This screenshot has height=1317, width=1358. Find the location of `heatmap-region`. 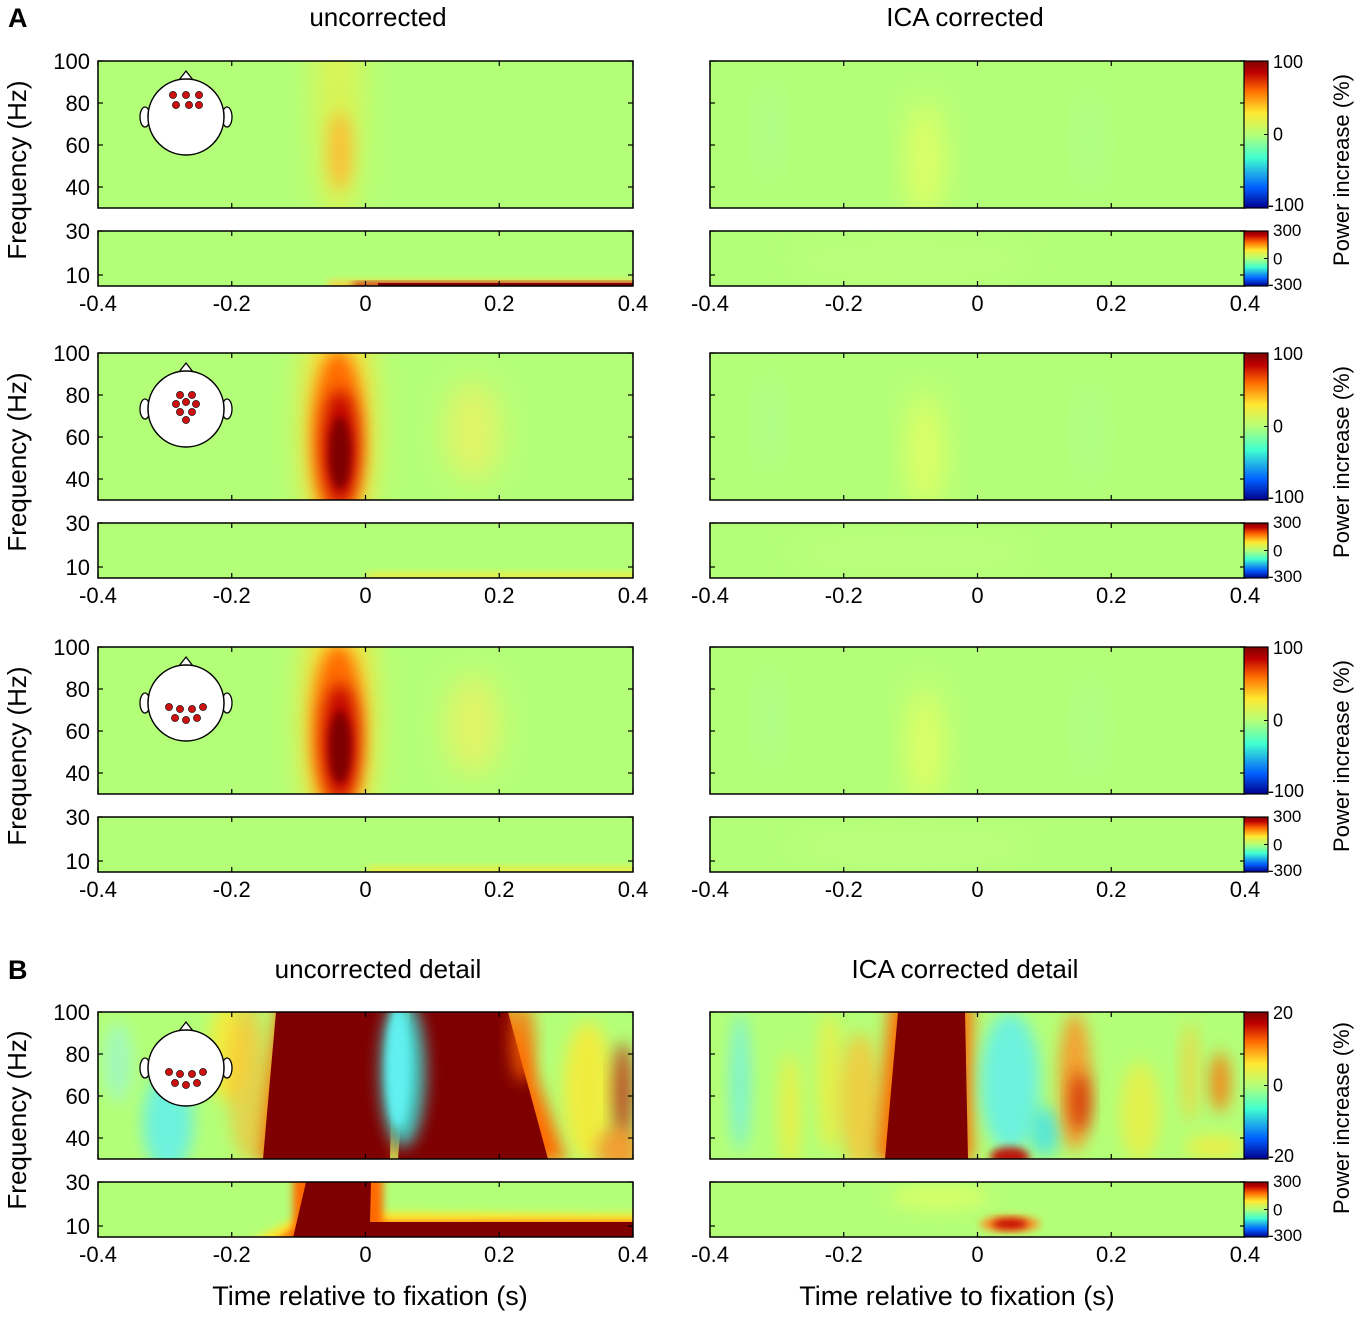

heatmap-region is located at coordinates (926, 1085).